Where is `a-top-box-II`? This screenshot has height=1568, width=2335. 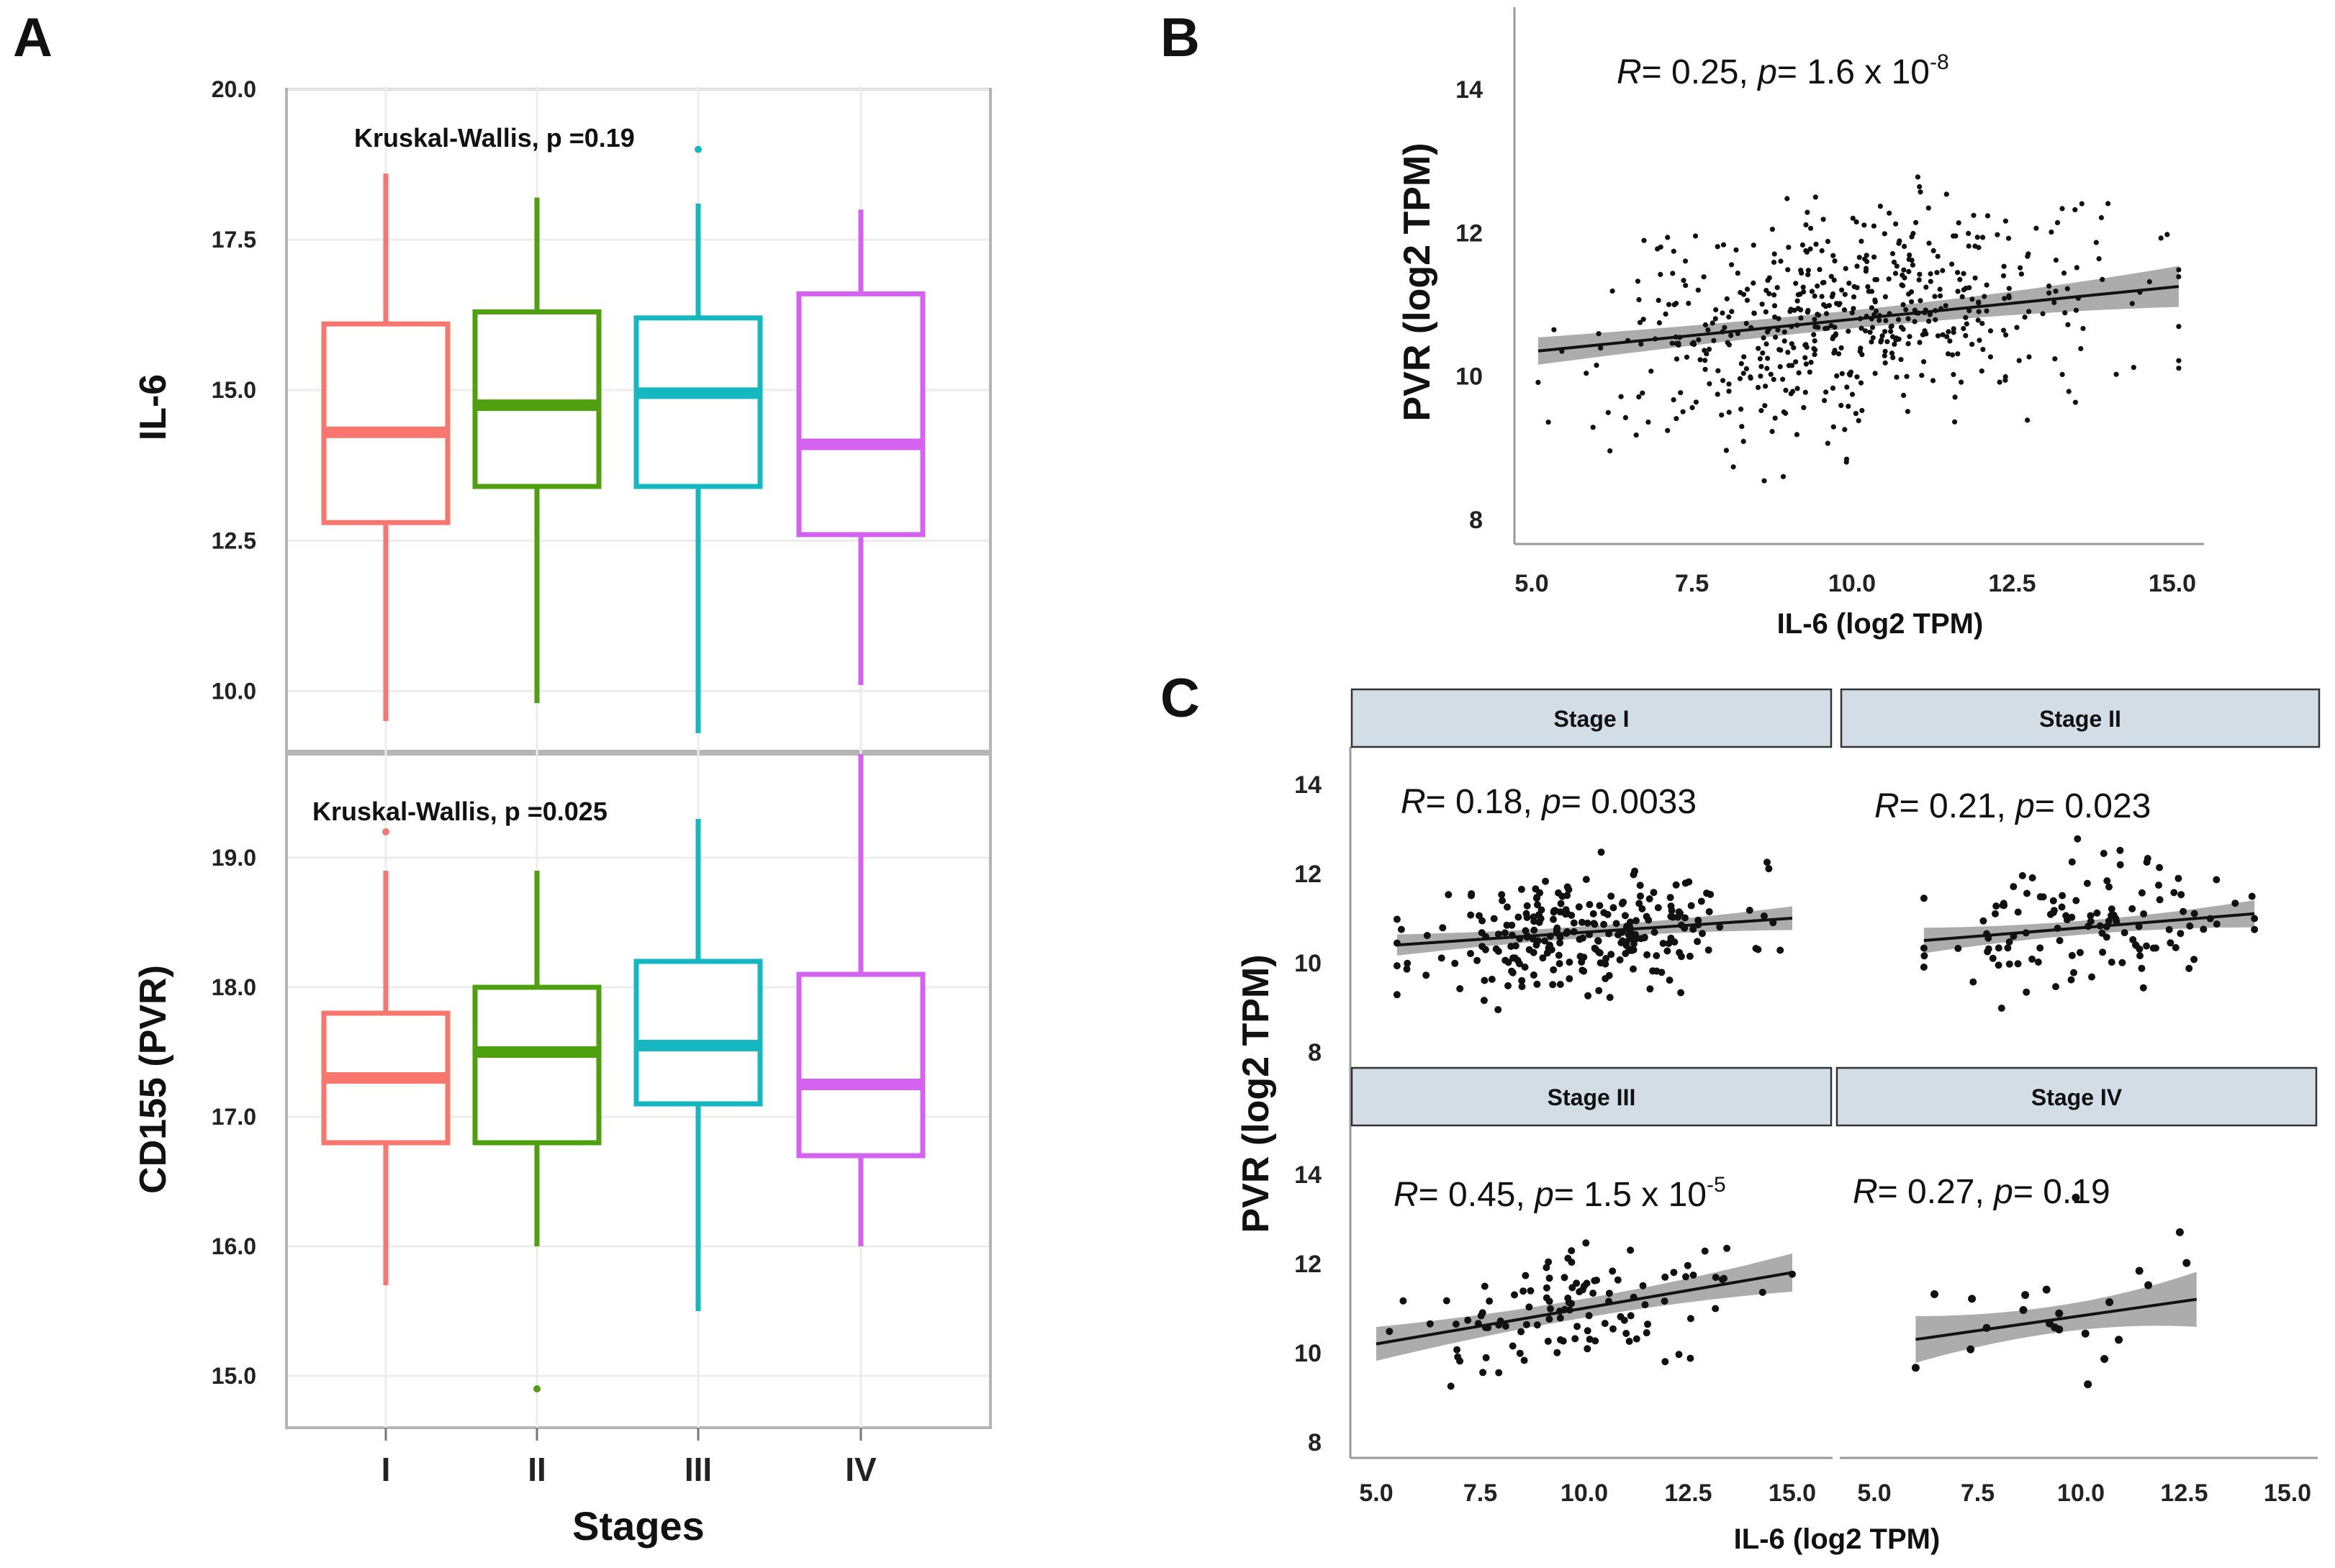
a-top-box-II is located at coordinates (537, 399).